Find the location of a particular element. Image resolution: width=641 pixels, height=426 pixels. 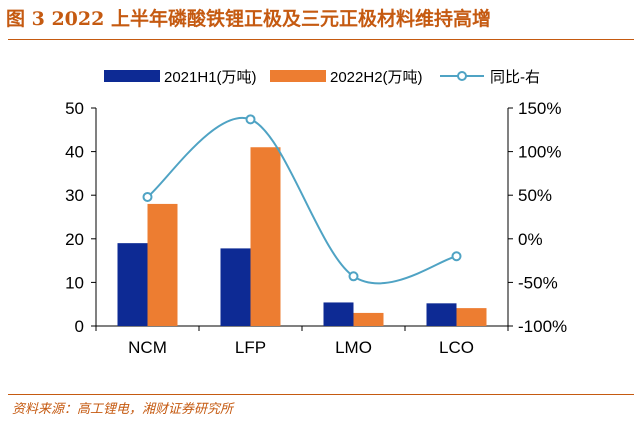

legend-line-marker is located at coordinates (462, 76).